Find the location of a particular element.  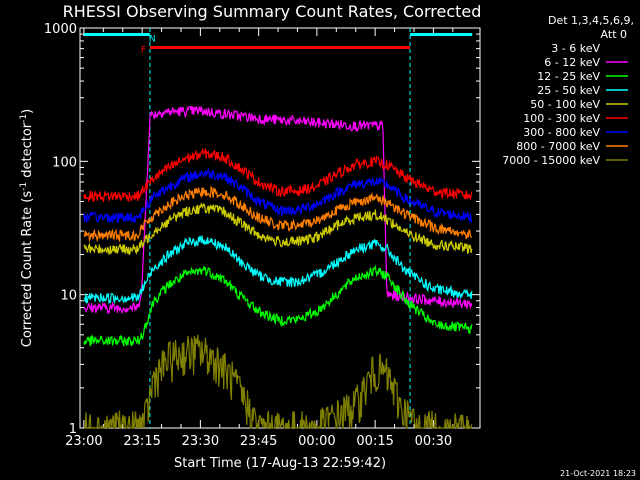

legend-label: 800 - 7000 keV is located at coordinates (558, 146).